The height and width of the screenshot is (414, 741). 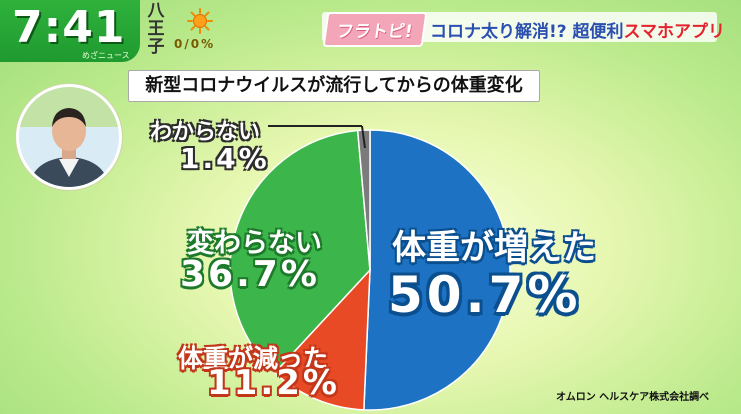 I want to click on location-char: 王, so click(x=156, y=29).